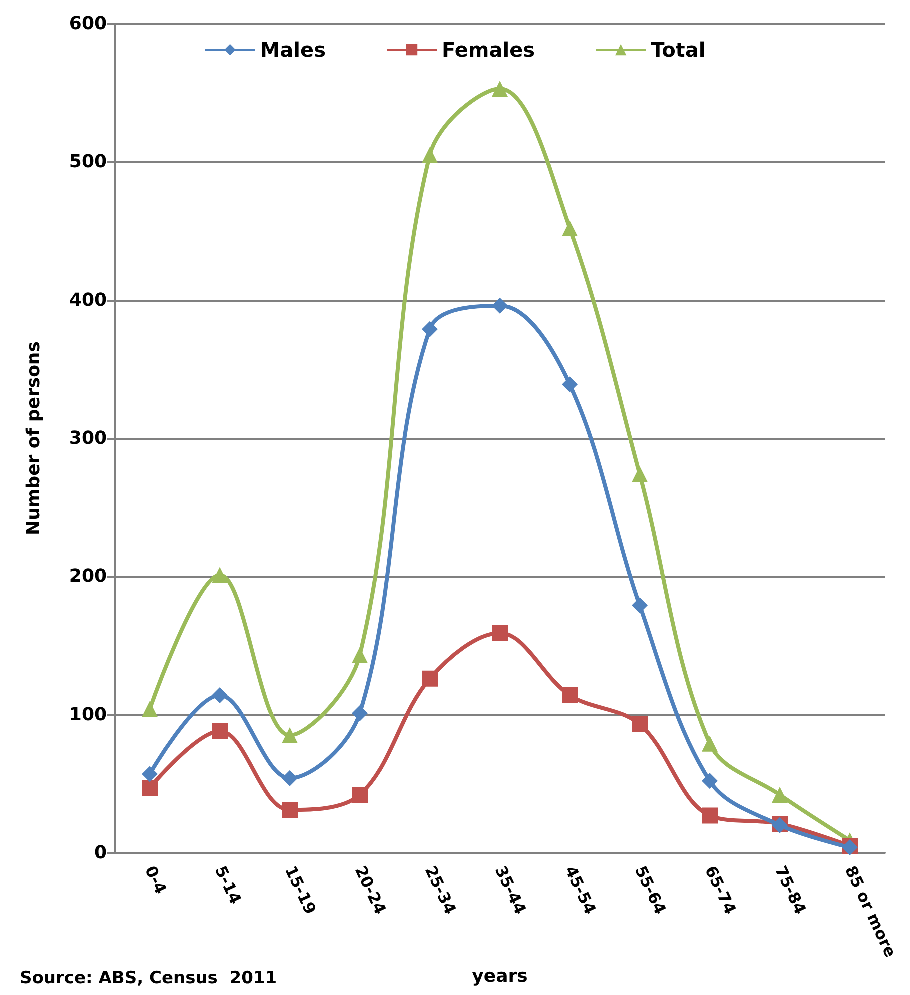 This screenshot has width=910, height=995. Describe the element at coordinates (88, 162) in the screenshot. I see `y-tick-label: 500` at that location.